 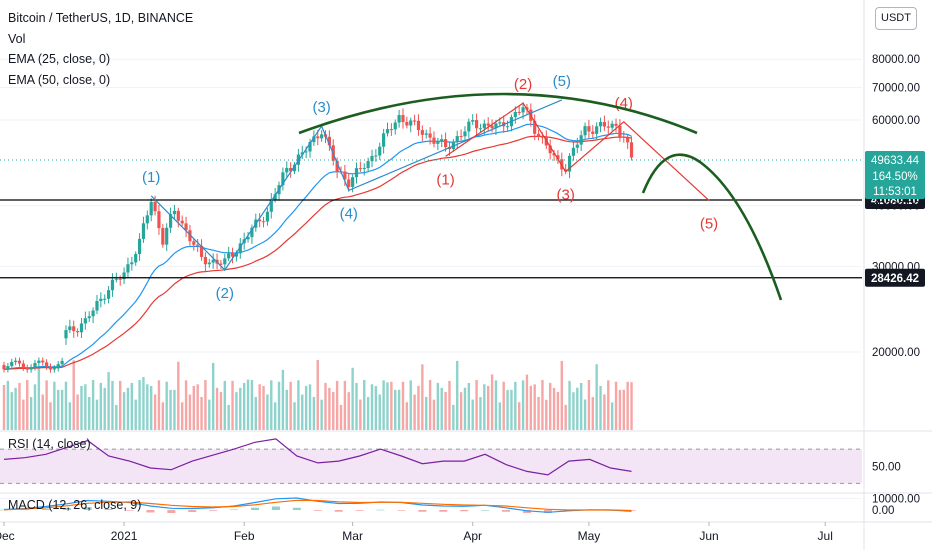 What do you see at coordinates (896, 88) in the screenshot?
I see `price-tick-label: 70000.00` at bounding box center [896, 88].